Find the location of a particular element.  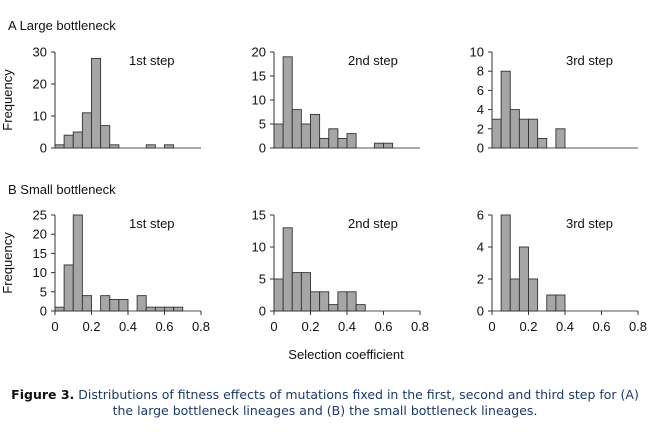

histogram-b-2: 0 5 10 15 0 0.2 0.4 0.6 0.8 2nd step is located at coordinates (341, 271).